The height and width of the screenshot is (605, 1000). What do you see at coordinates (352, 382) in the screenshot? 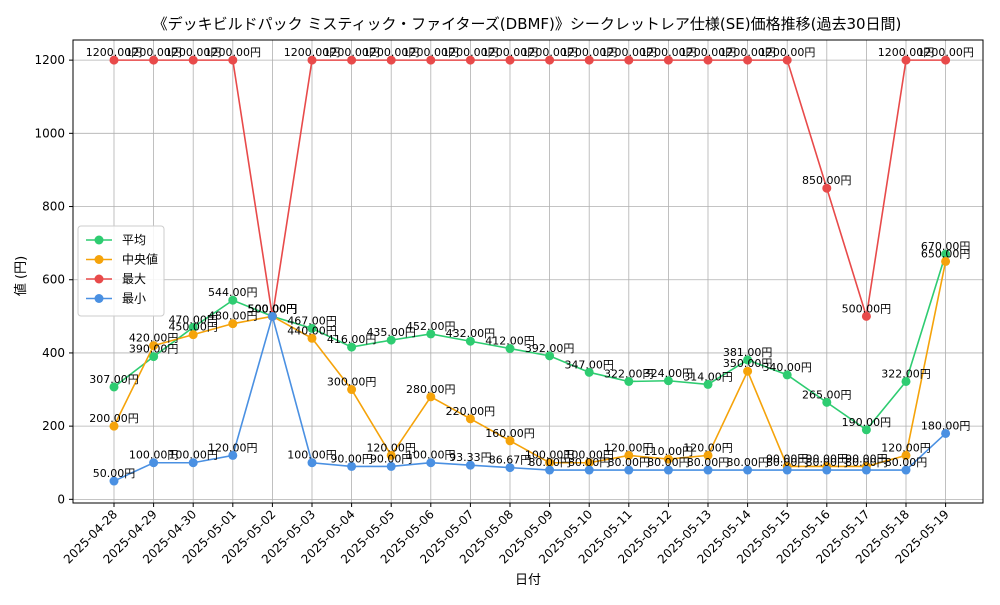
I see `data-label: 300.00円` at bounding box center [352, 382].